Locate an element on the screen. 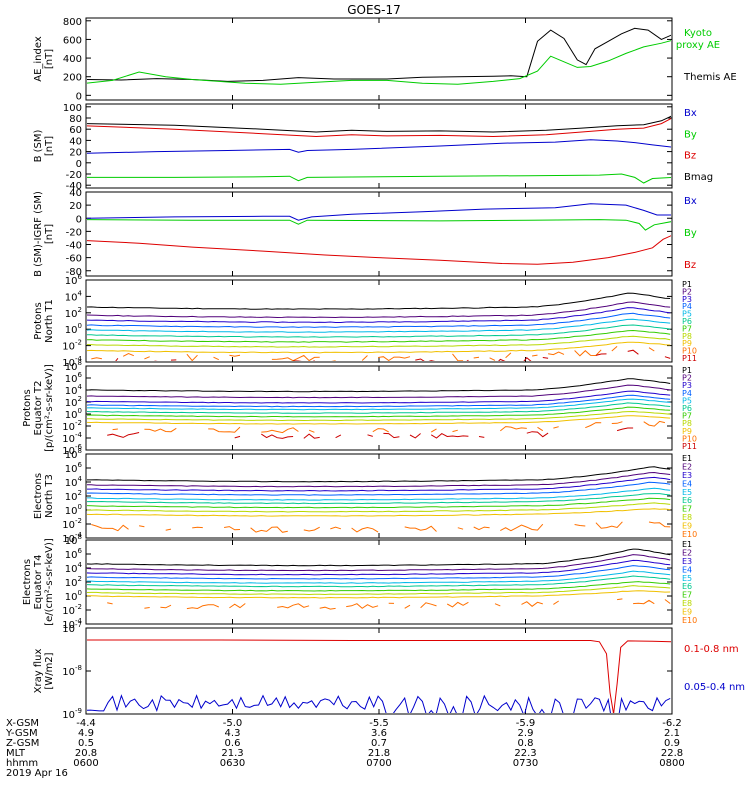 This screenshot has height=800, width=750. channel-e6 is located at coordinates (379, 581).